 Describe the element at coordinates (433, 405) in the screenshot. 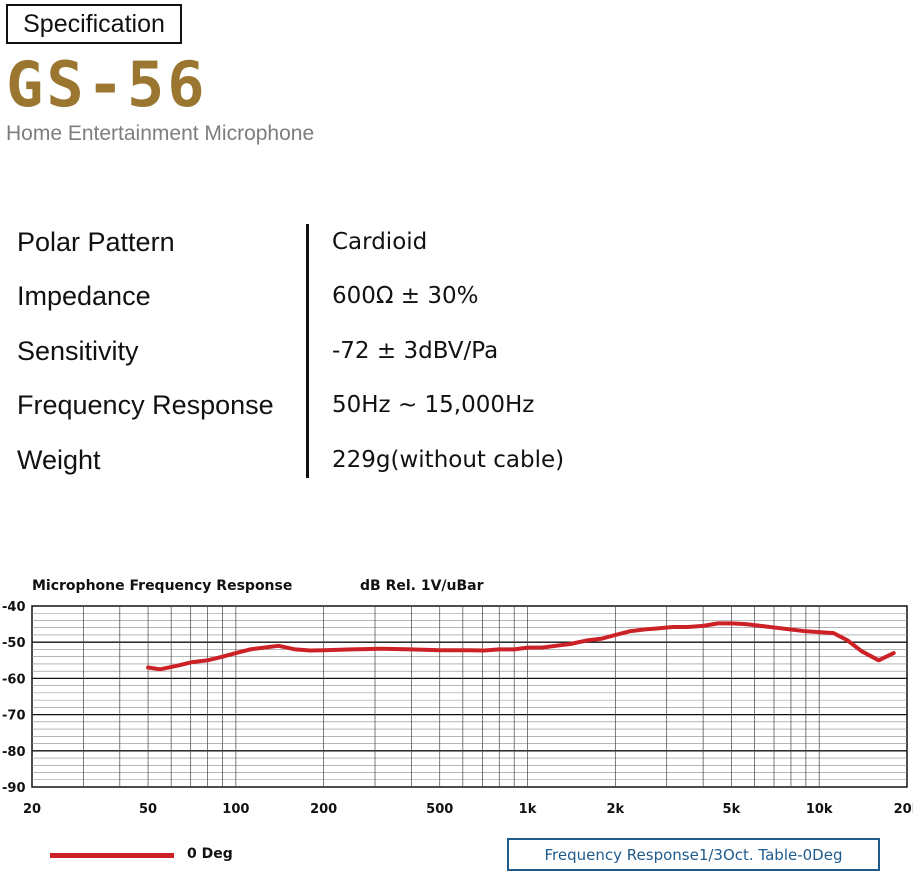

I see `spec-value: 50Hz ~ 15,000Hz` at that location.